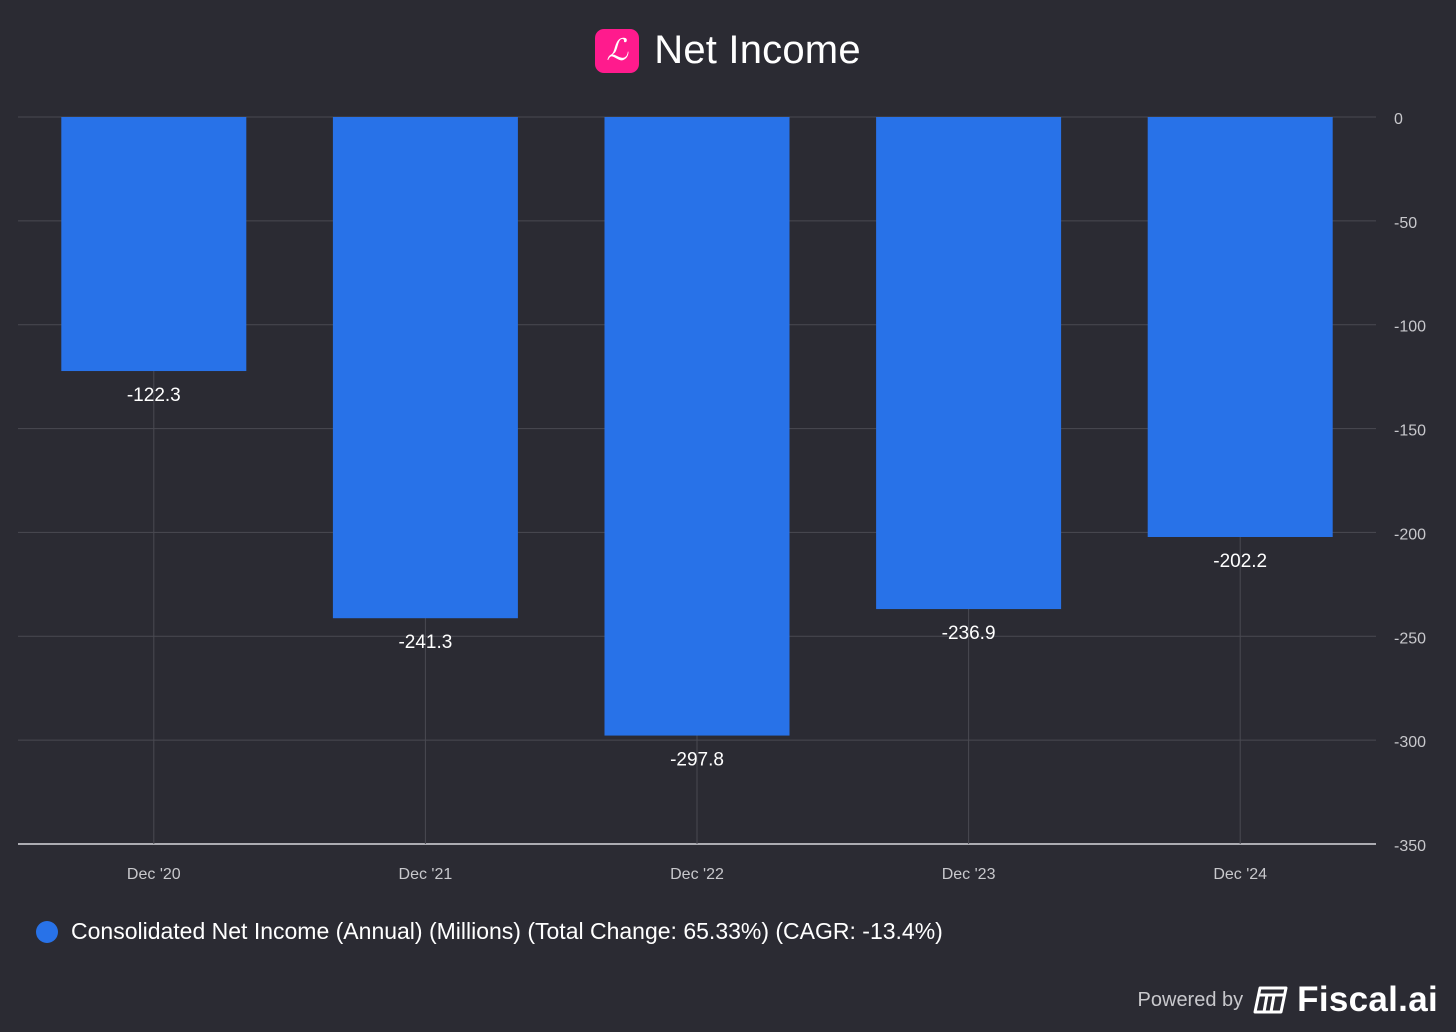 This screenshot has height=1032, width=1456. I want to click on data-label: -297.8, so click(697, 760).